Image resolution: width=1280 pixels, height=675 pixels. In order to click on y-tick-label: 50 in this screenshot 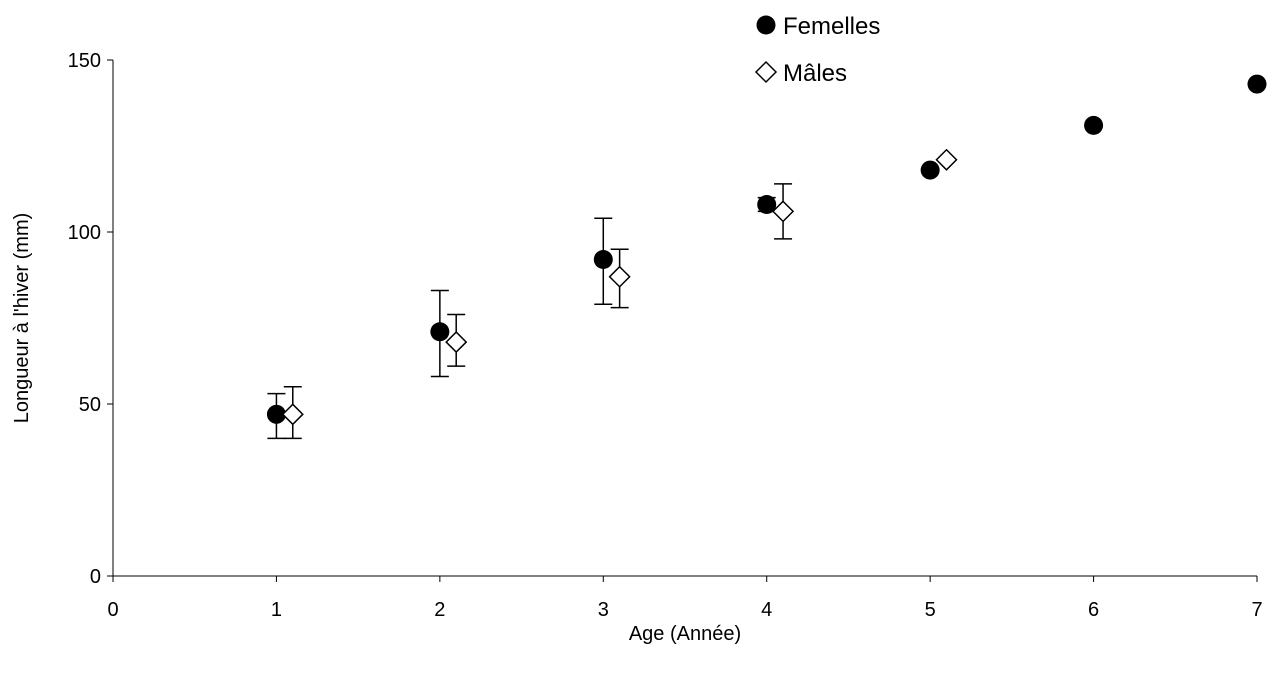, I will do `click(90, 405)`.